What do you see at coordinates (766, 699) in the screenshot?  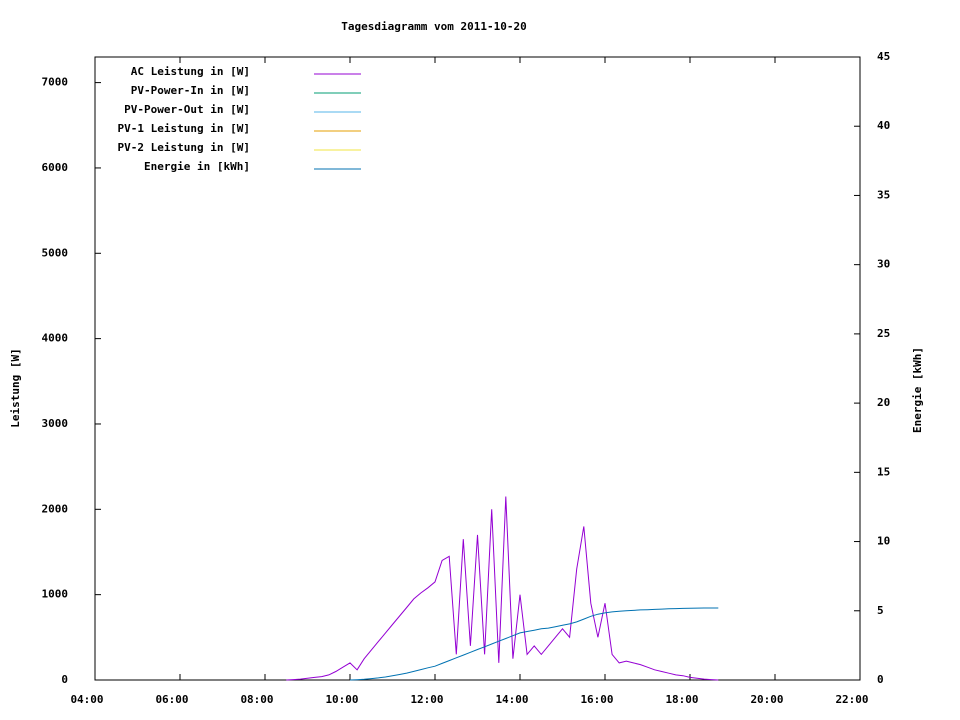 I see `x-tick-label: 20:00` at bounding box center [766, 699].